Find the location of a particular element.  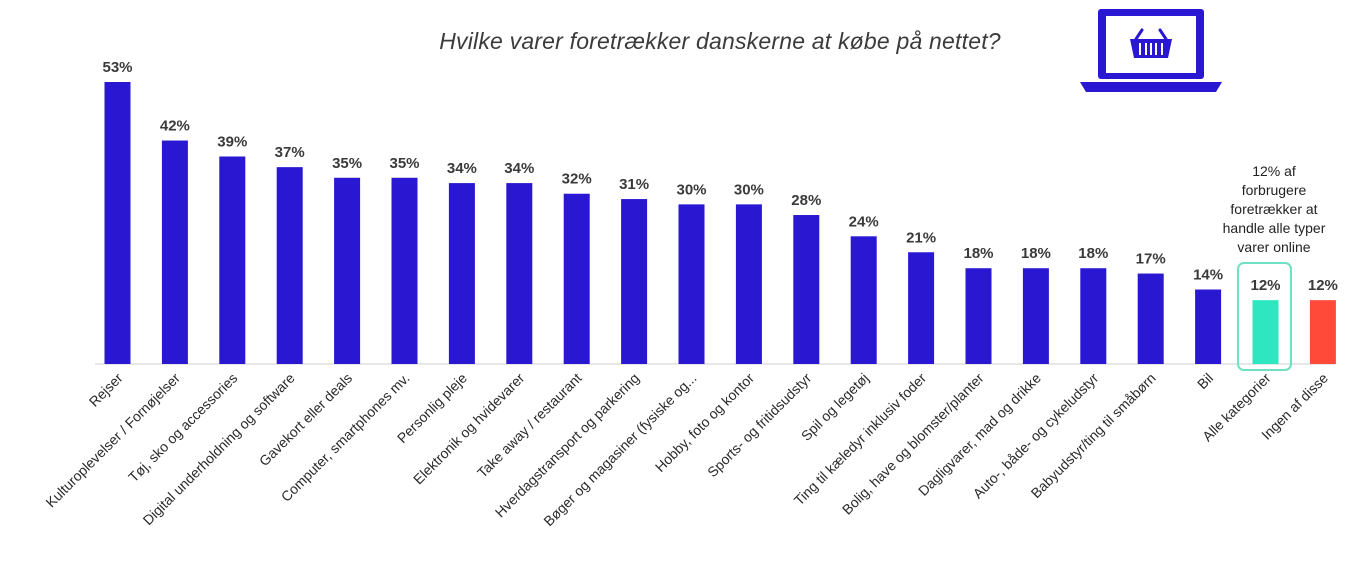

data-label: 31% is located at coordinates (634, 184).